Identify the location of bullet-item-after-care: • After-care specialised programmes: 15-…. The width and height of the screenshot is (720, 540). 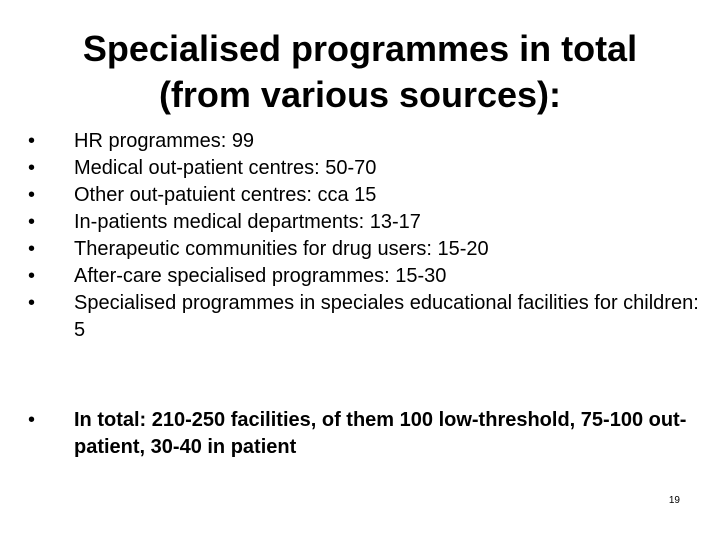
(368, 276).